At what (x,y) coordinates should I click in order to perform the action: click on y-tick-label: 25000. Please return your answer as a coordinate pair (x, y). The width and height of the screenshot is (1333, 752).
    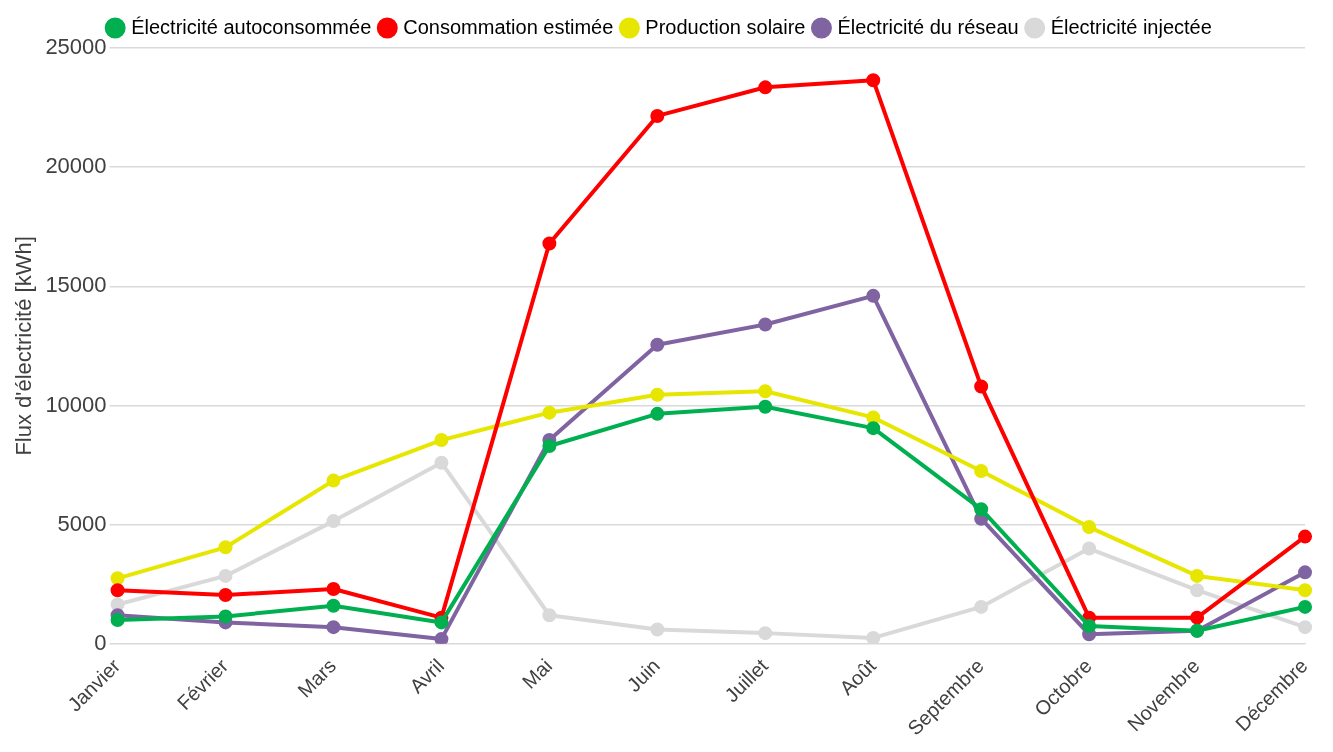
    Looking at the image, I should click on (76, 47).